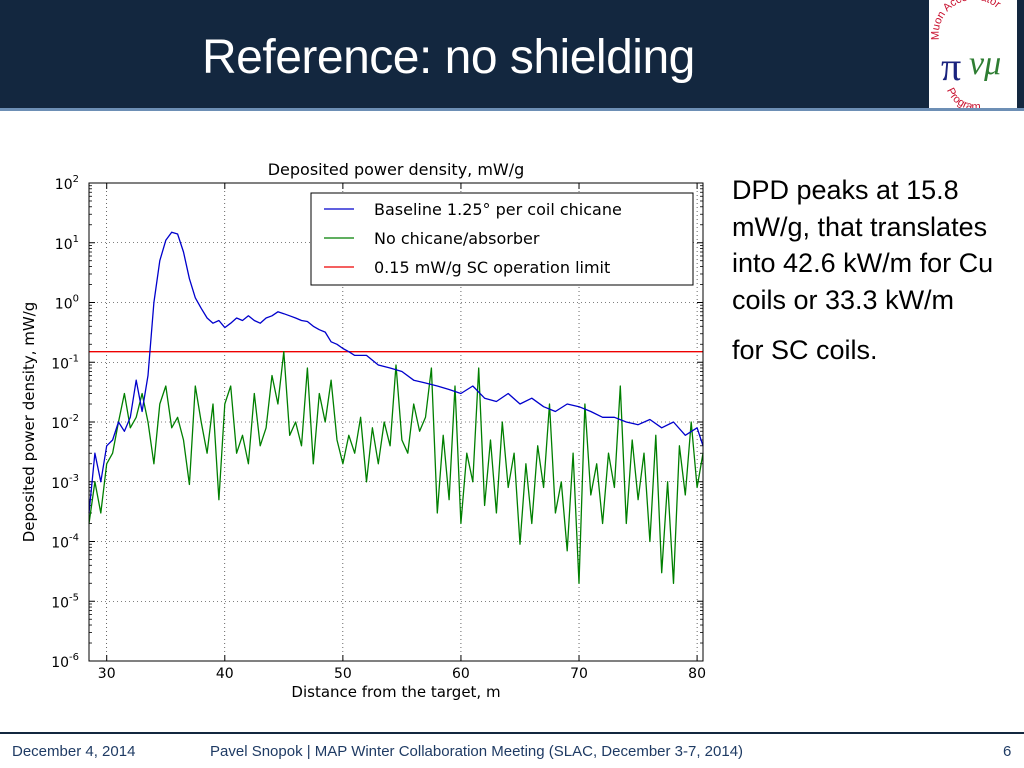  I want to click on logo-letters: νμ, so click(985, 63).